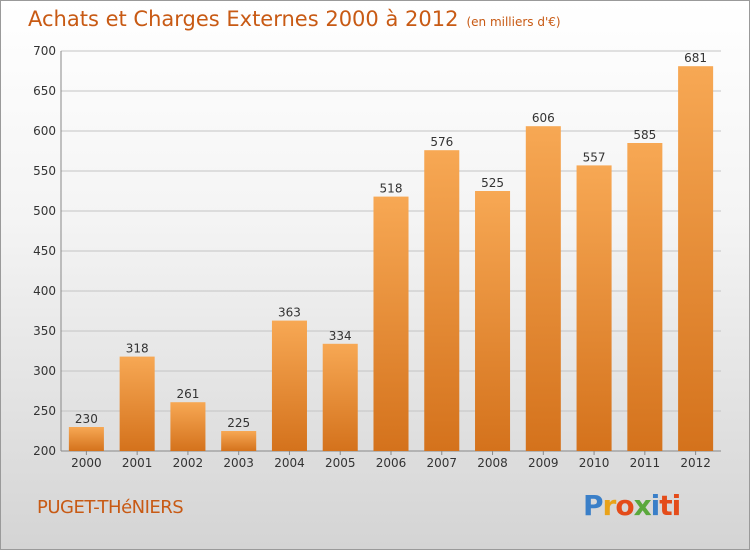 Image resolution: width=750 pixels, height=550 pixels. What do you see at coordinates (44, 291) in the screenshot?
I see `y-tick-label: 400` at bounding box center [44, 291].